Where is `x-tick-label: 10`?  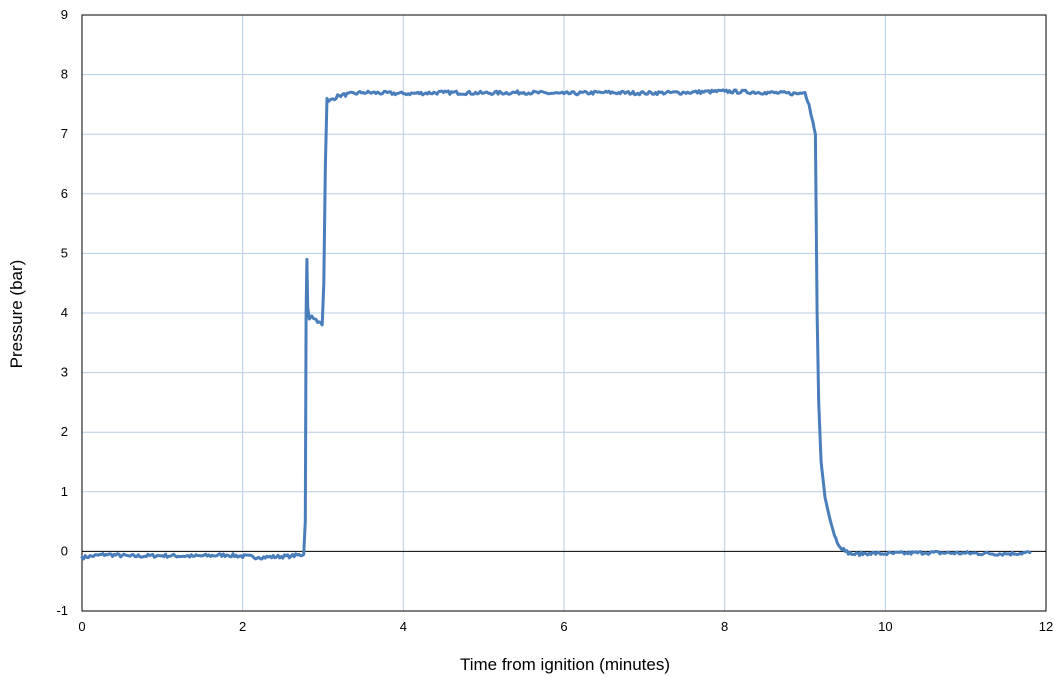 x-tick-label: 10 is located at coordinates (885, 626).